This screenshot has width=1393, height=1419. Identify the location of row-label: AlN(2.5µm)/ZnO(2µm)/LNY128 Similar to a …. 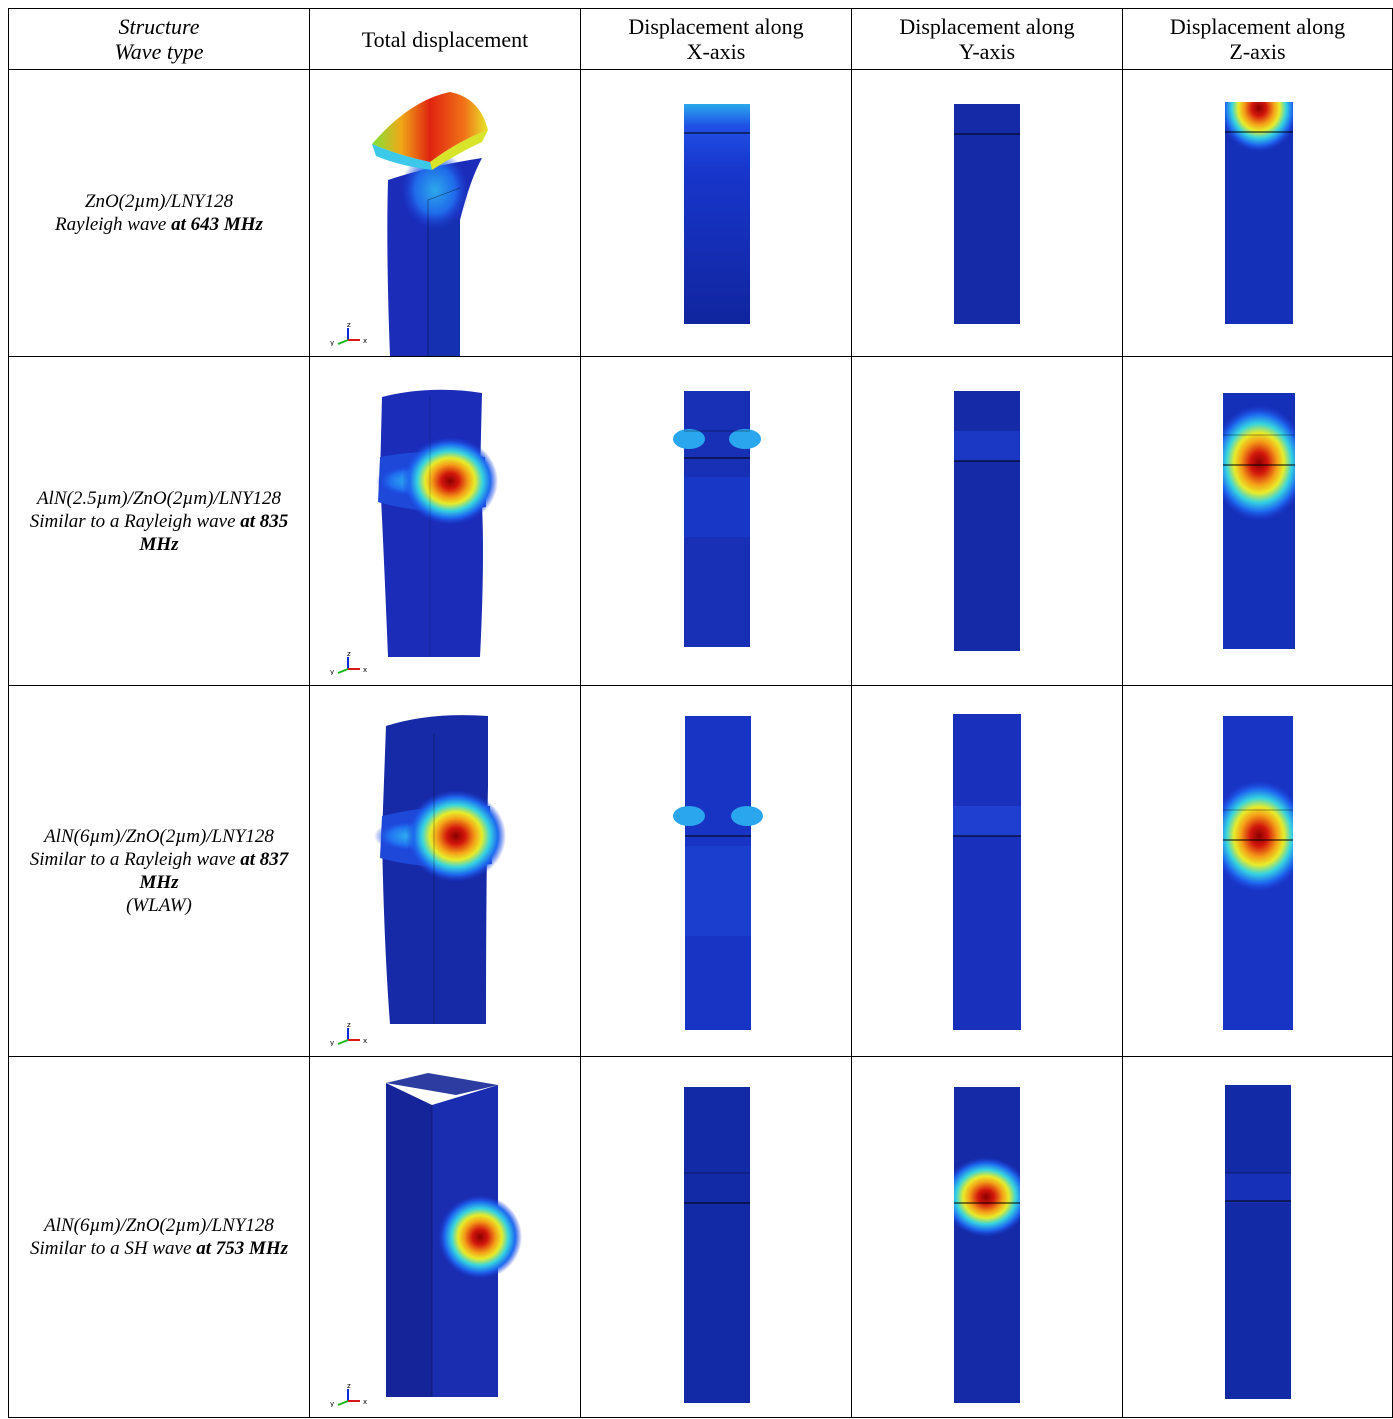
(159, 521).